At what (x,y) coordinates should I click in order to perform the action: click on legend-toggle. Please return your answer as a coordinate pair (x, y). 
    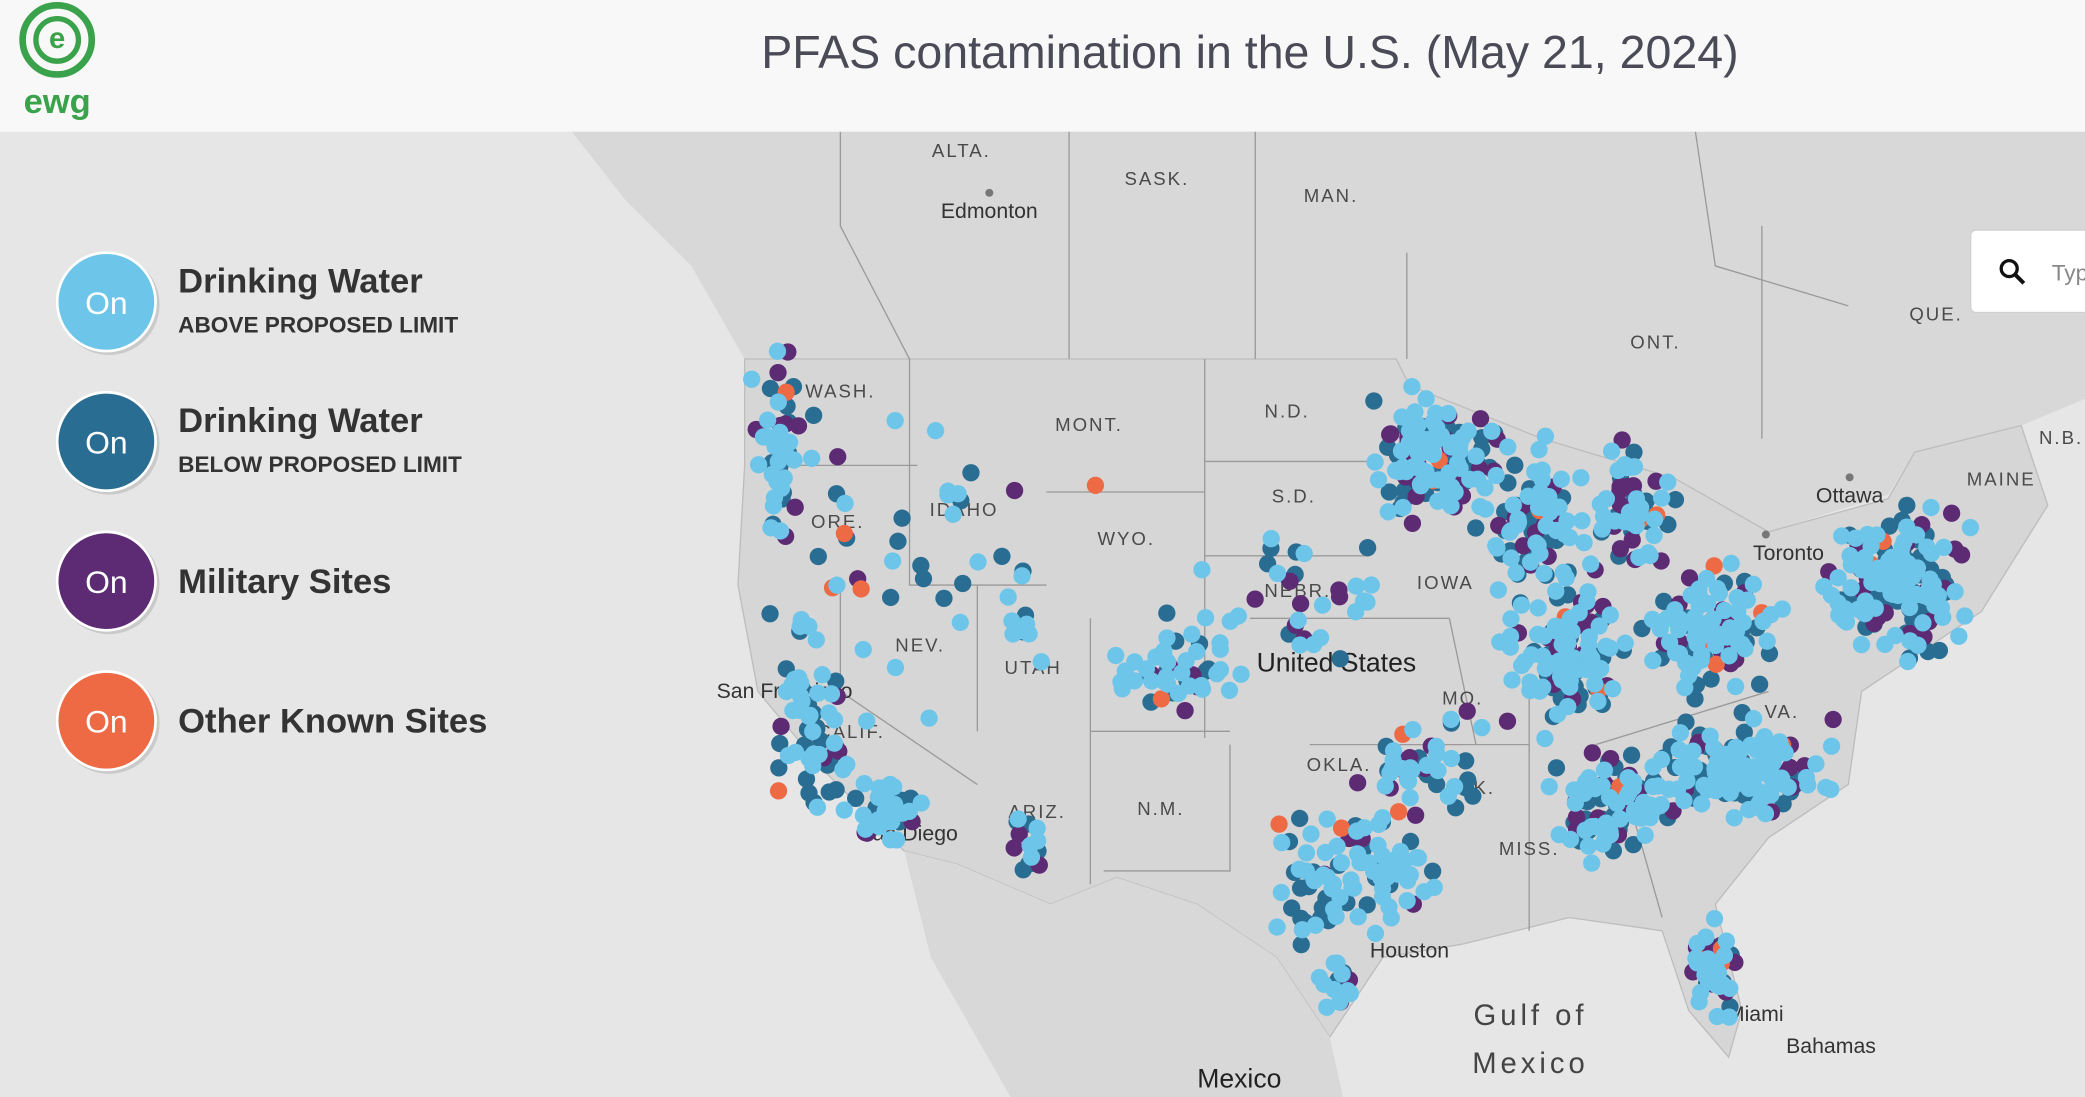
    Looking at the image, I should click on (106, 721).